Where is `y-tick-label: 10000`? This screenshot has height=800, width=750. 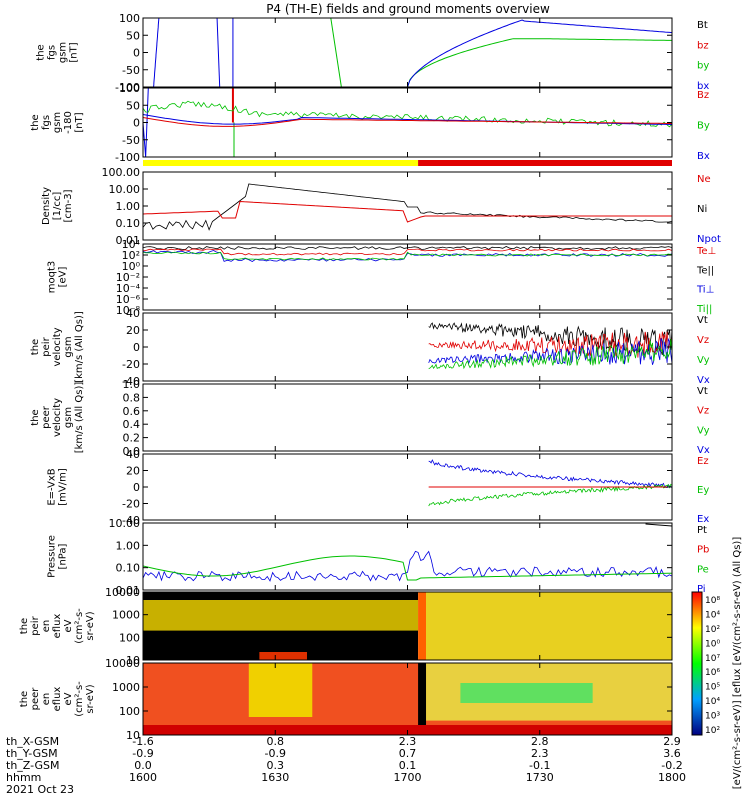
y-tick-label: 10000 is located at coordinates (122, 592).